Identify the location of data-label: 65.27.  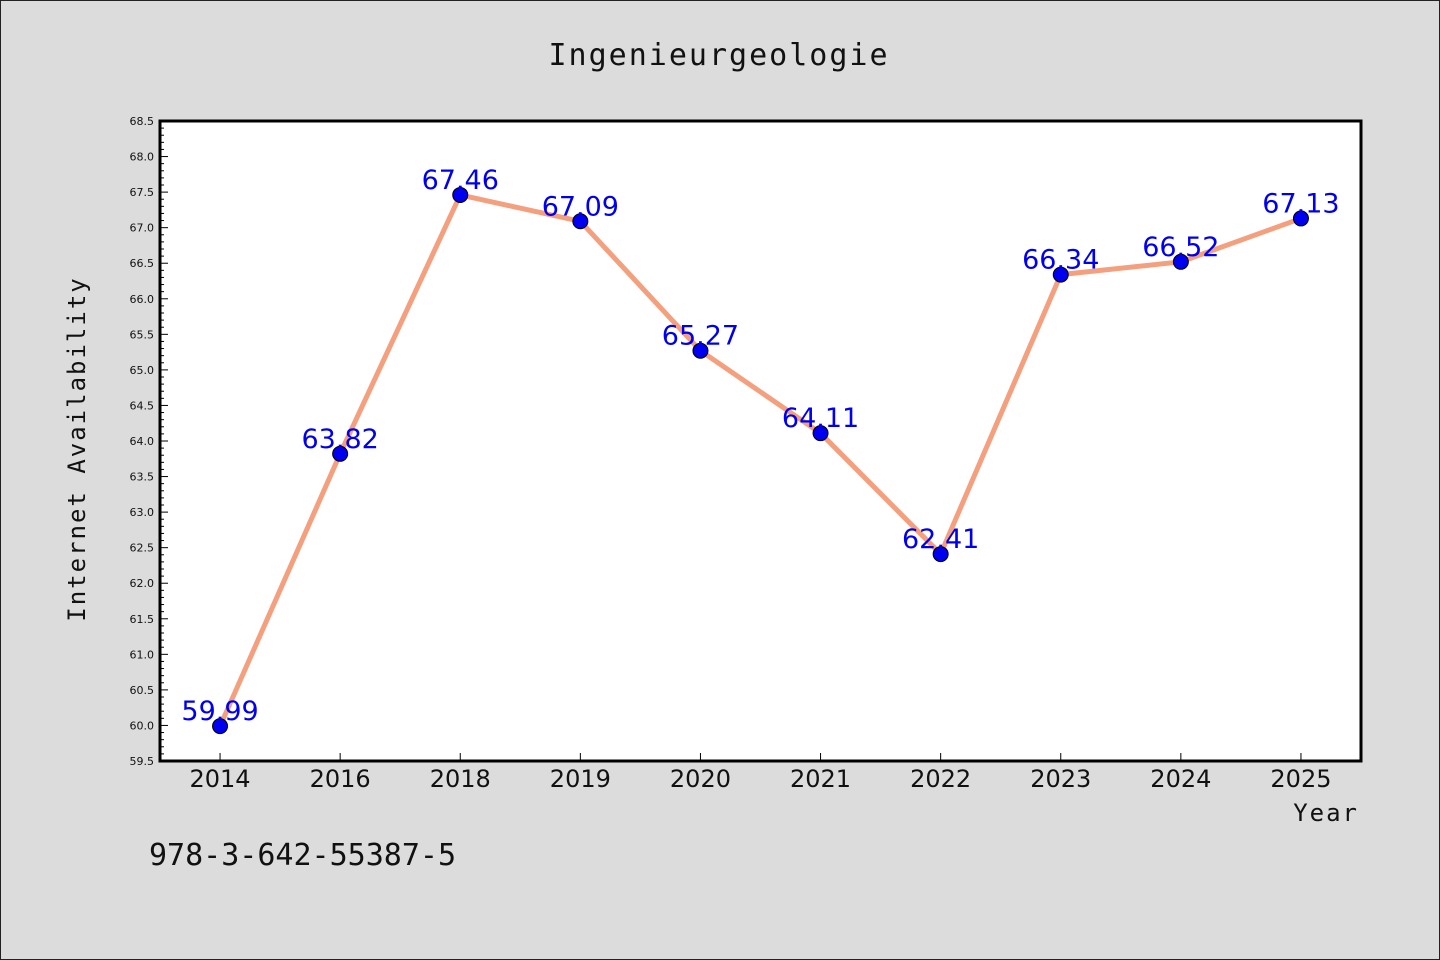
(700, 336).